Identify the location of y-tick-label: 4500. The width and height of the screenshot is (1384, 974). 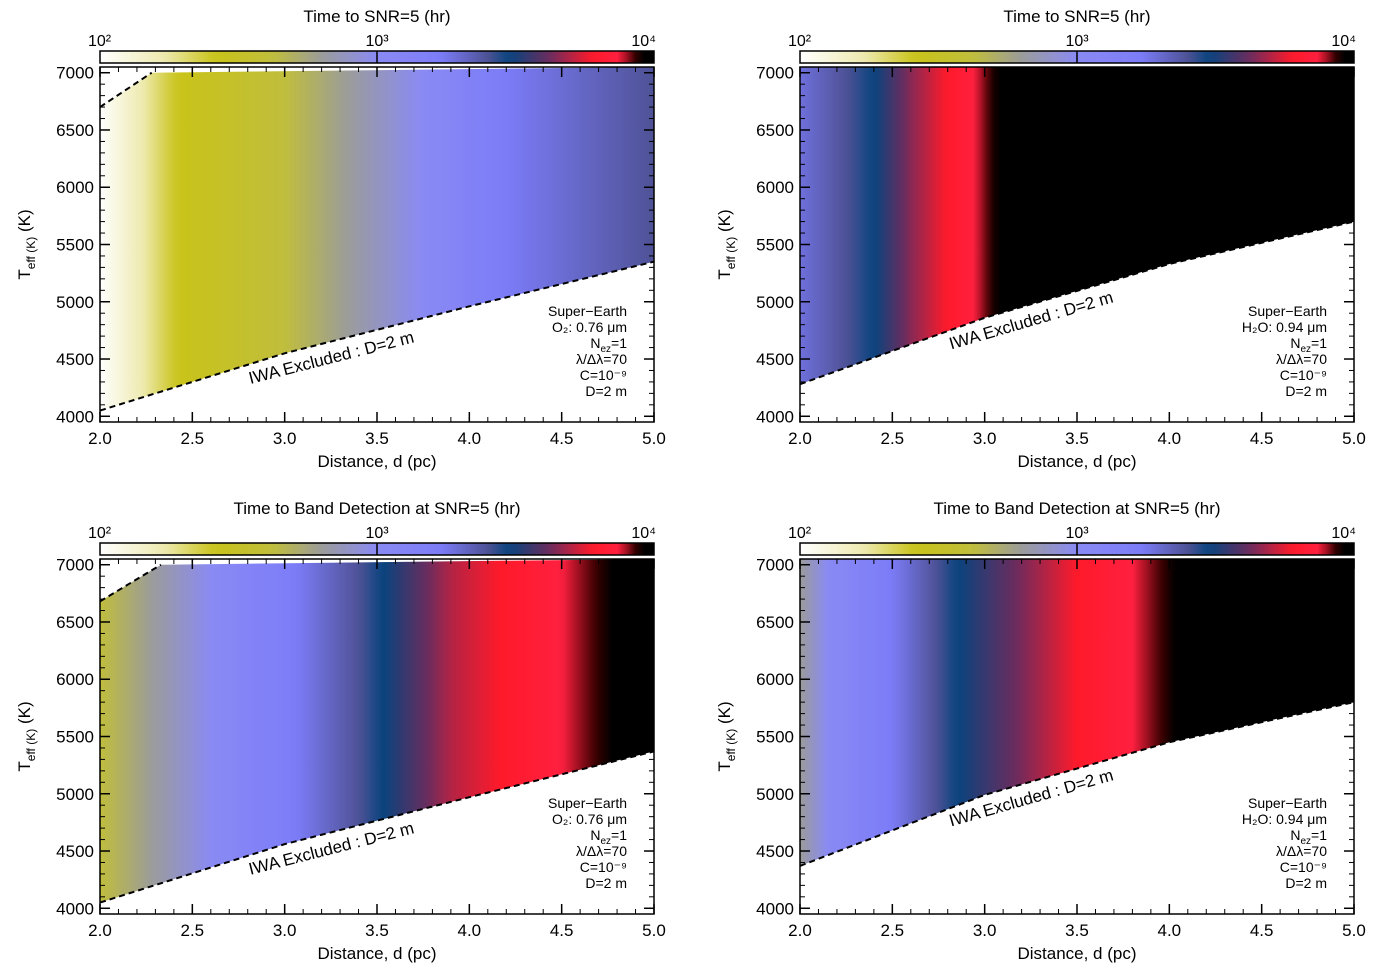
(75, 359).